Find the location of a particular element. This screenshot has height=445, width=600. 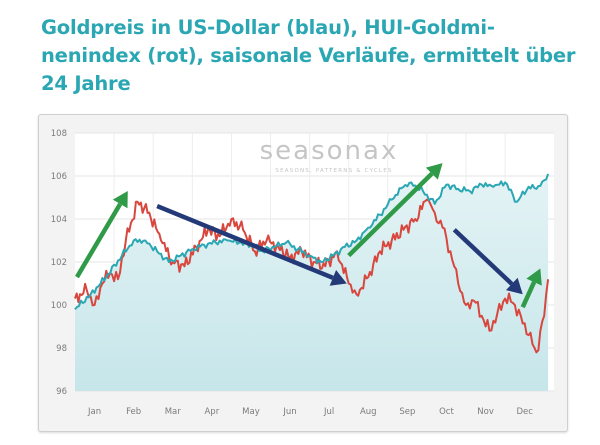

chart-title-line-3: 24 Jahre is located at coordinates (86, 83).